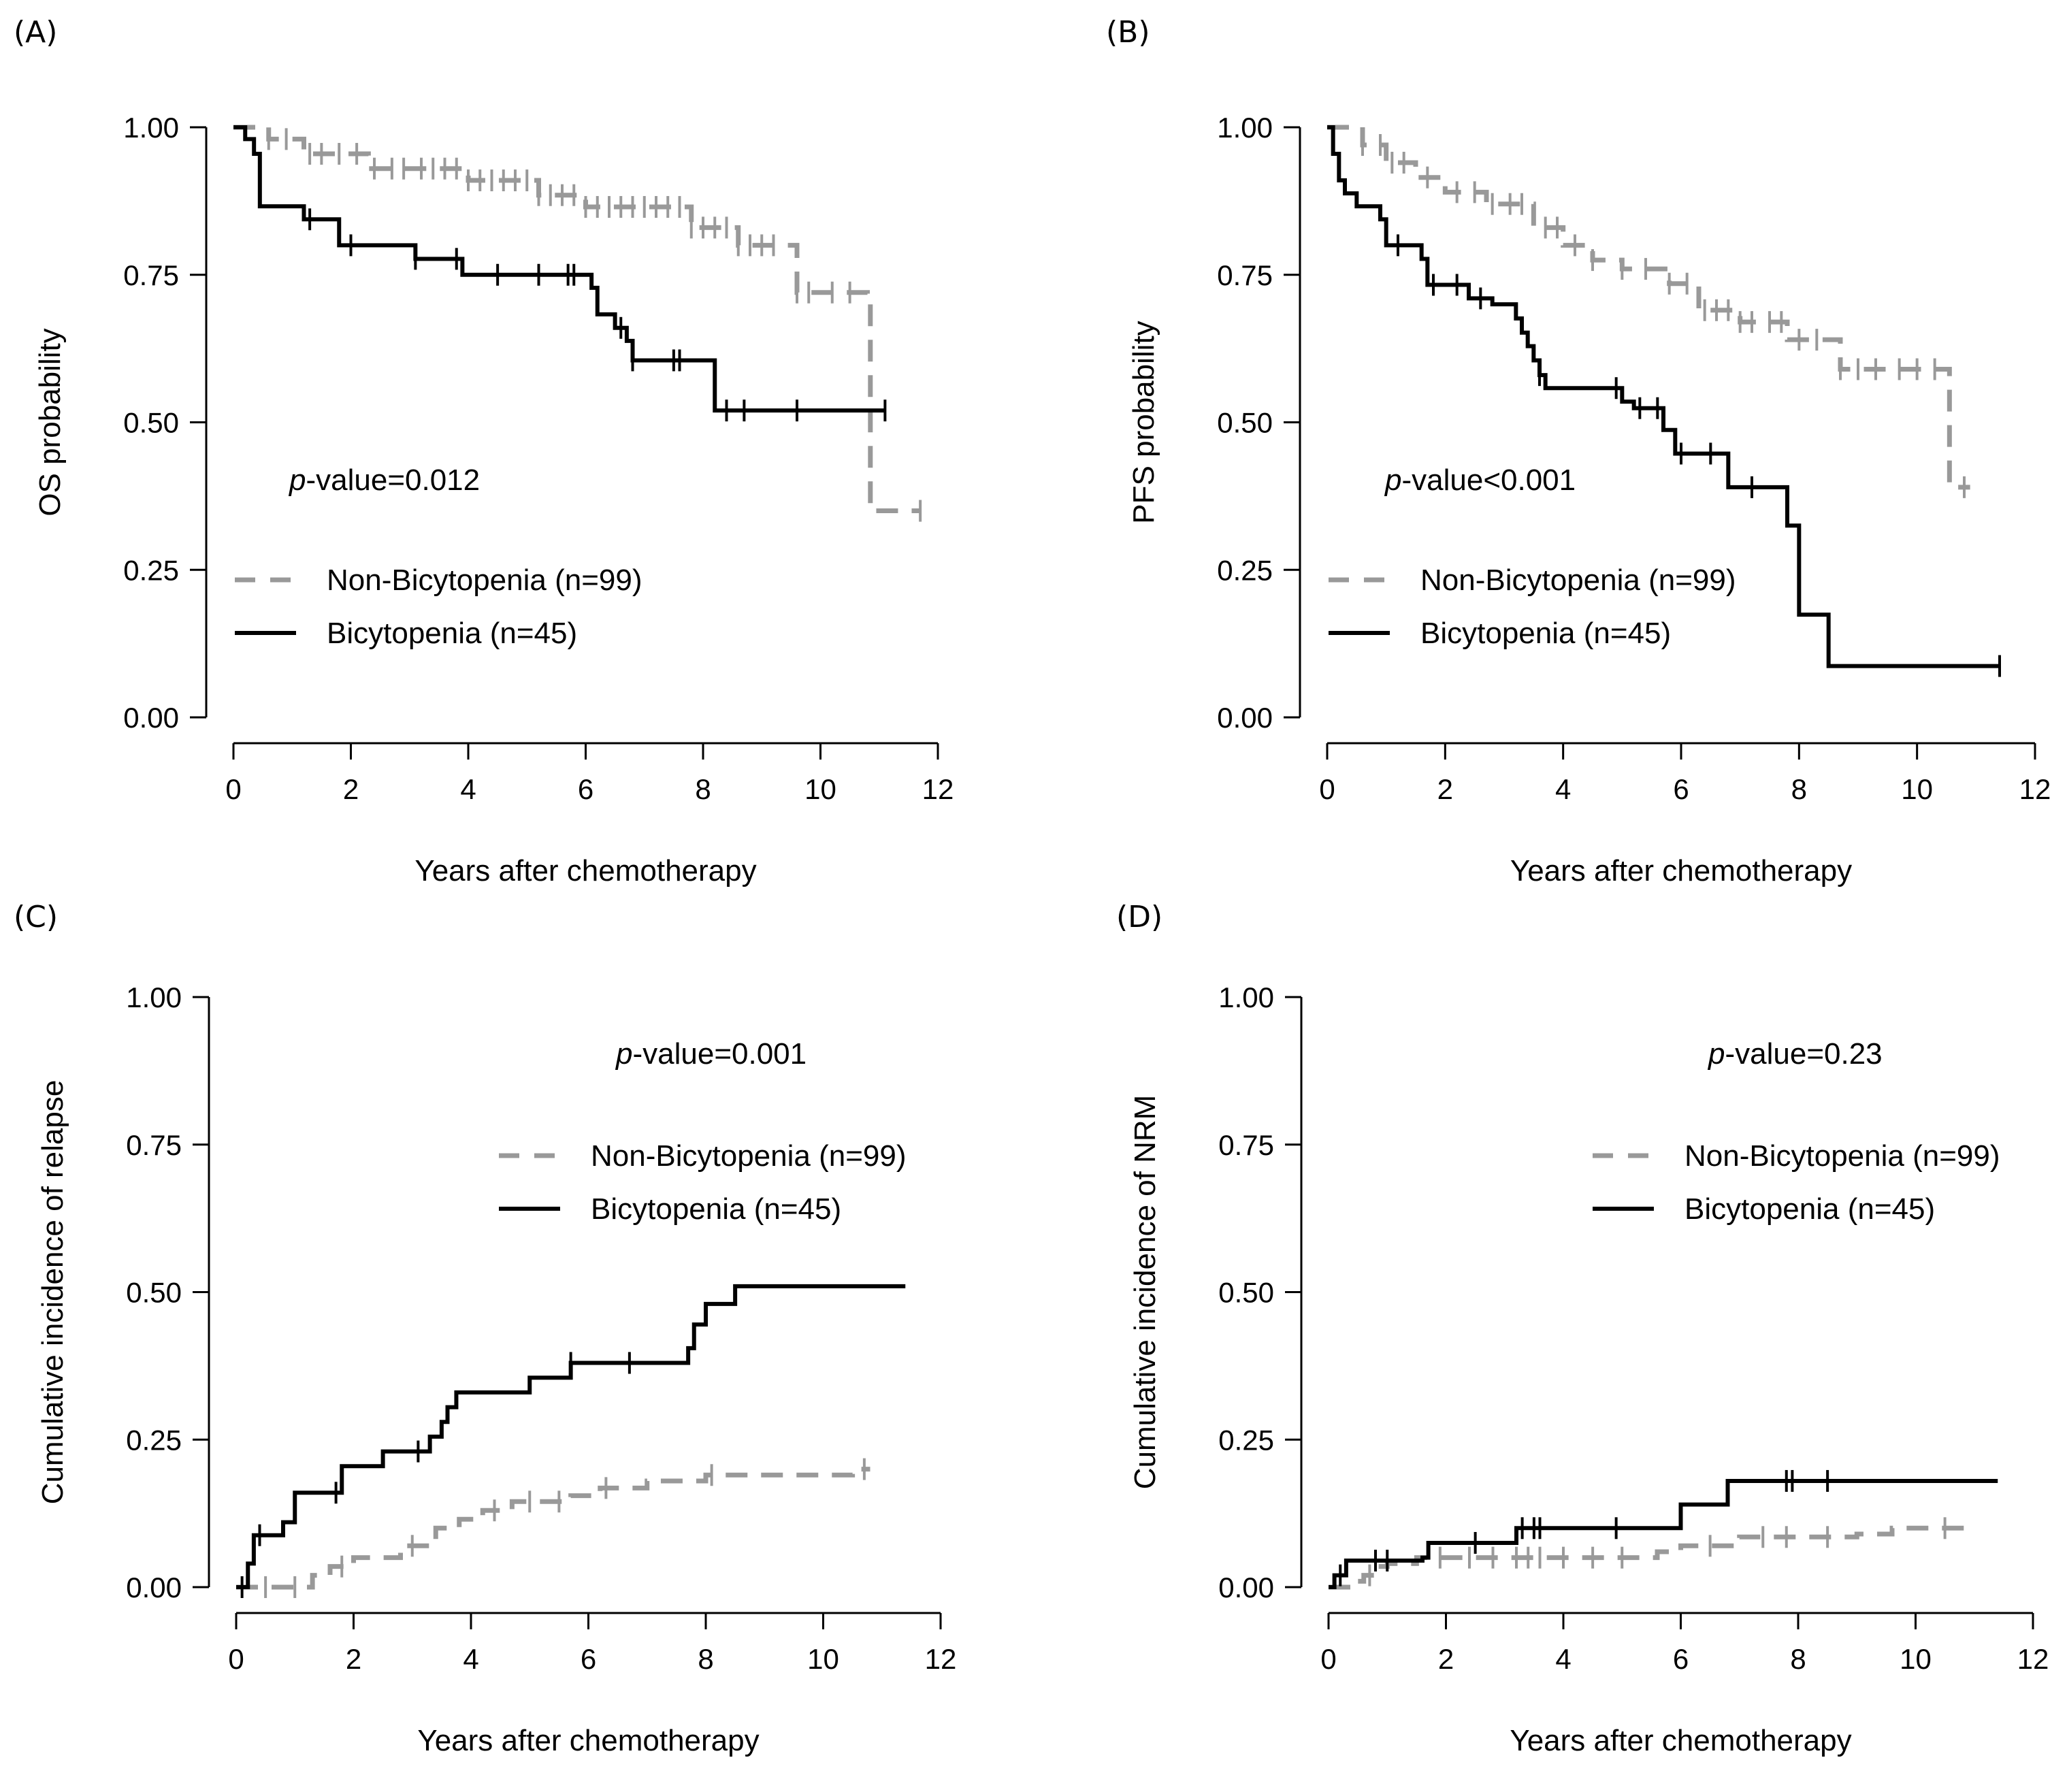 The image size is (2067, 1792). I want to click on panel-label: (B), so click(1128, 33).